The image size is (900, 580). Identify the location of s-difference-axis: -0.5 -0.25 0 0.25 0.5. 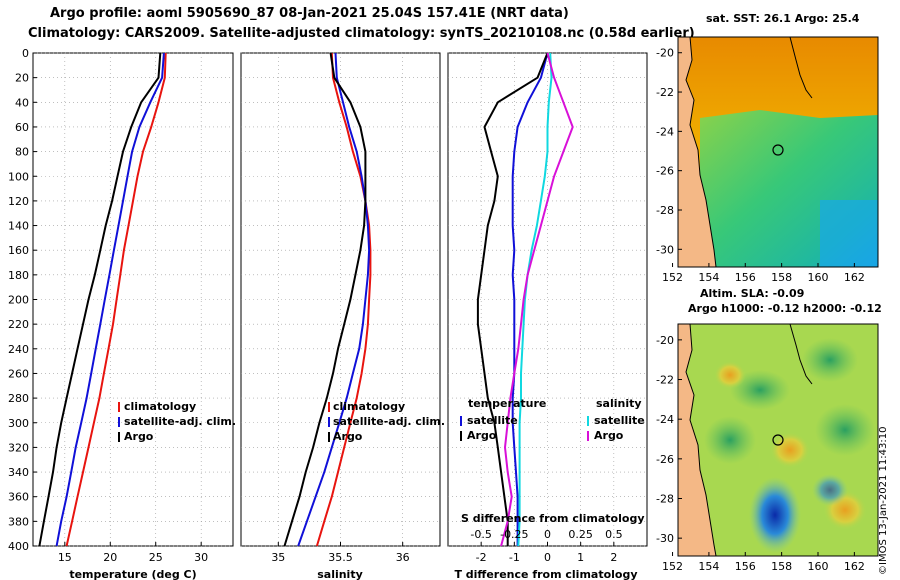
(546, 534).